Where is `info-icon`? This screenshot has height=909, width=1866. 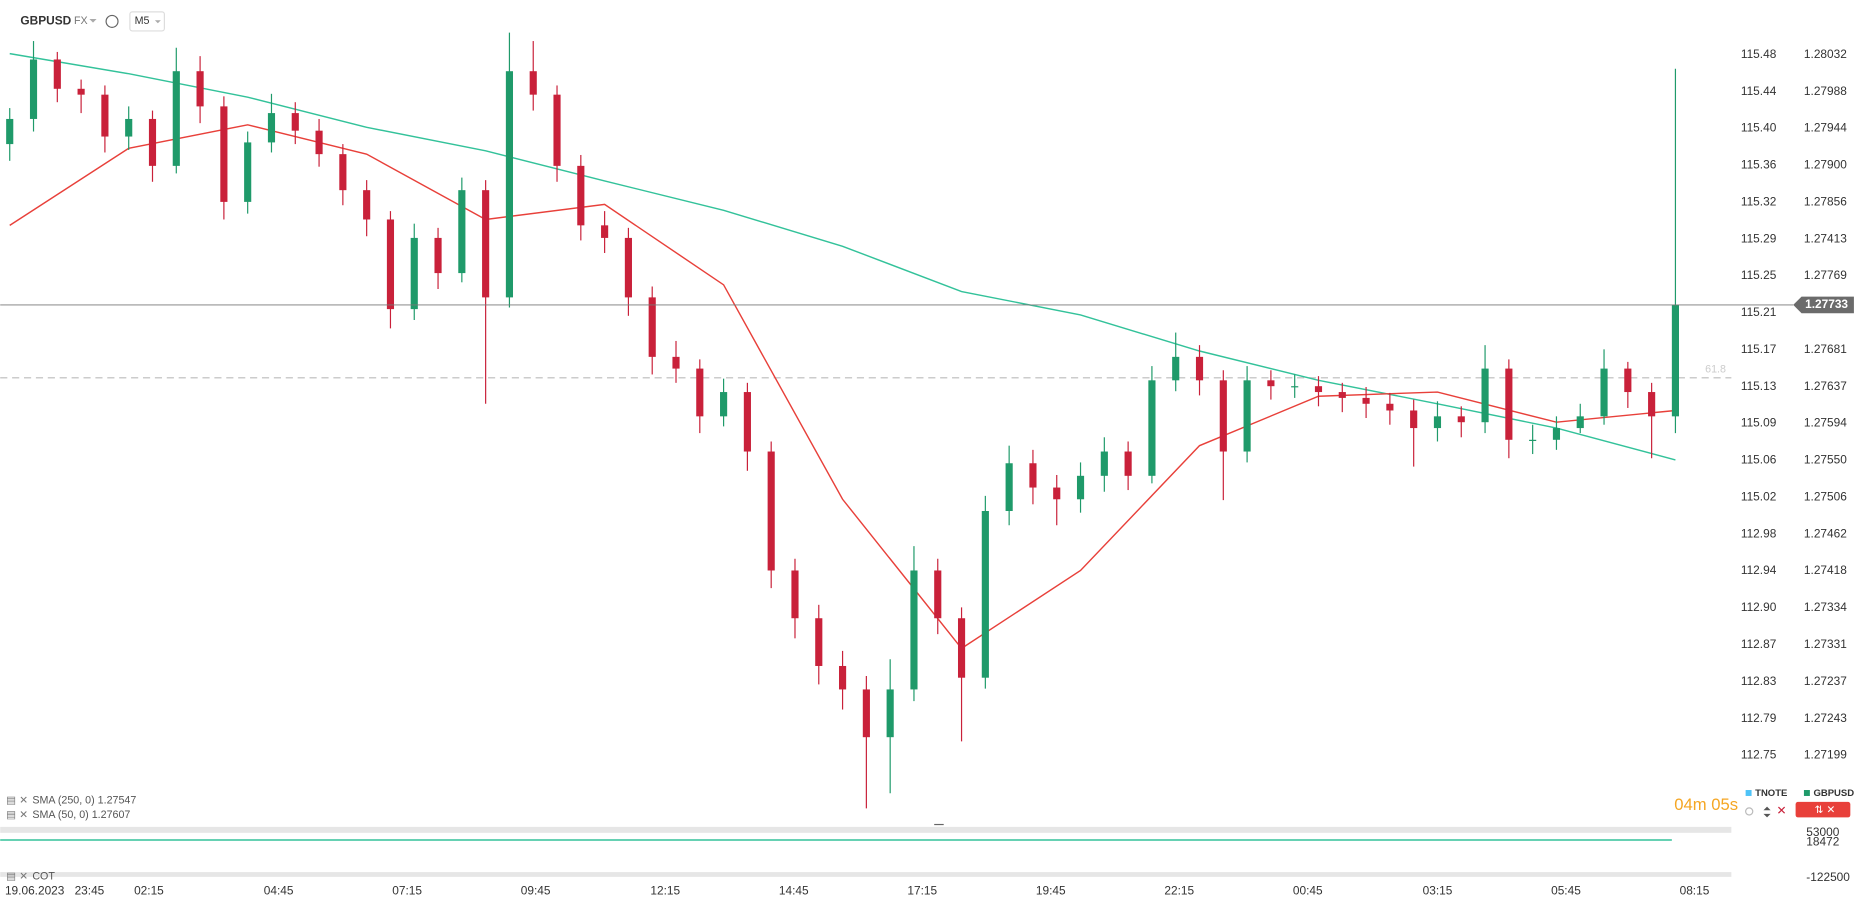
info-icon is located at coordinates (112, 21).